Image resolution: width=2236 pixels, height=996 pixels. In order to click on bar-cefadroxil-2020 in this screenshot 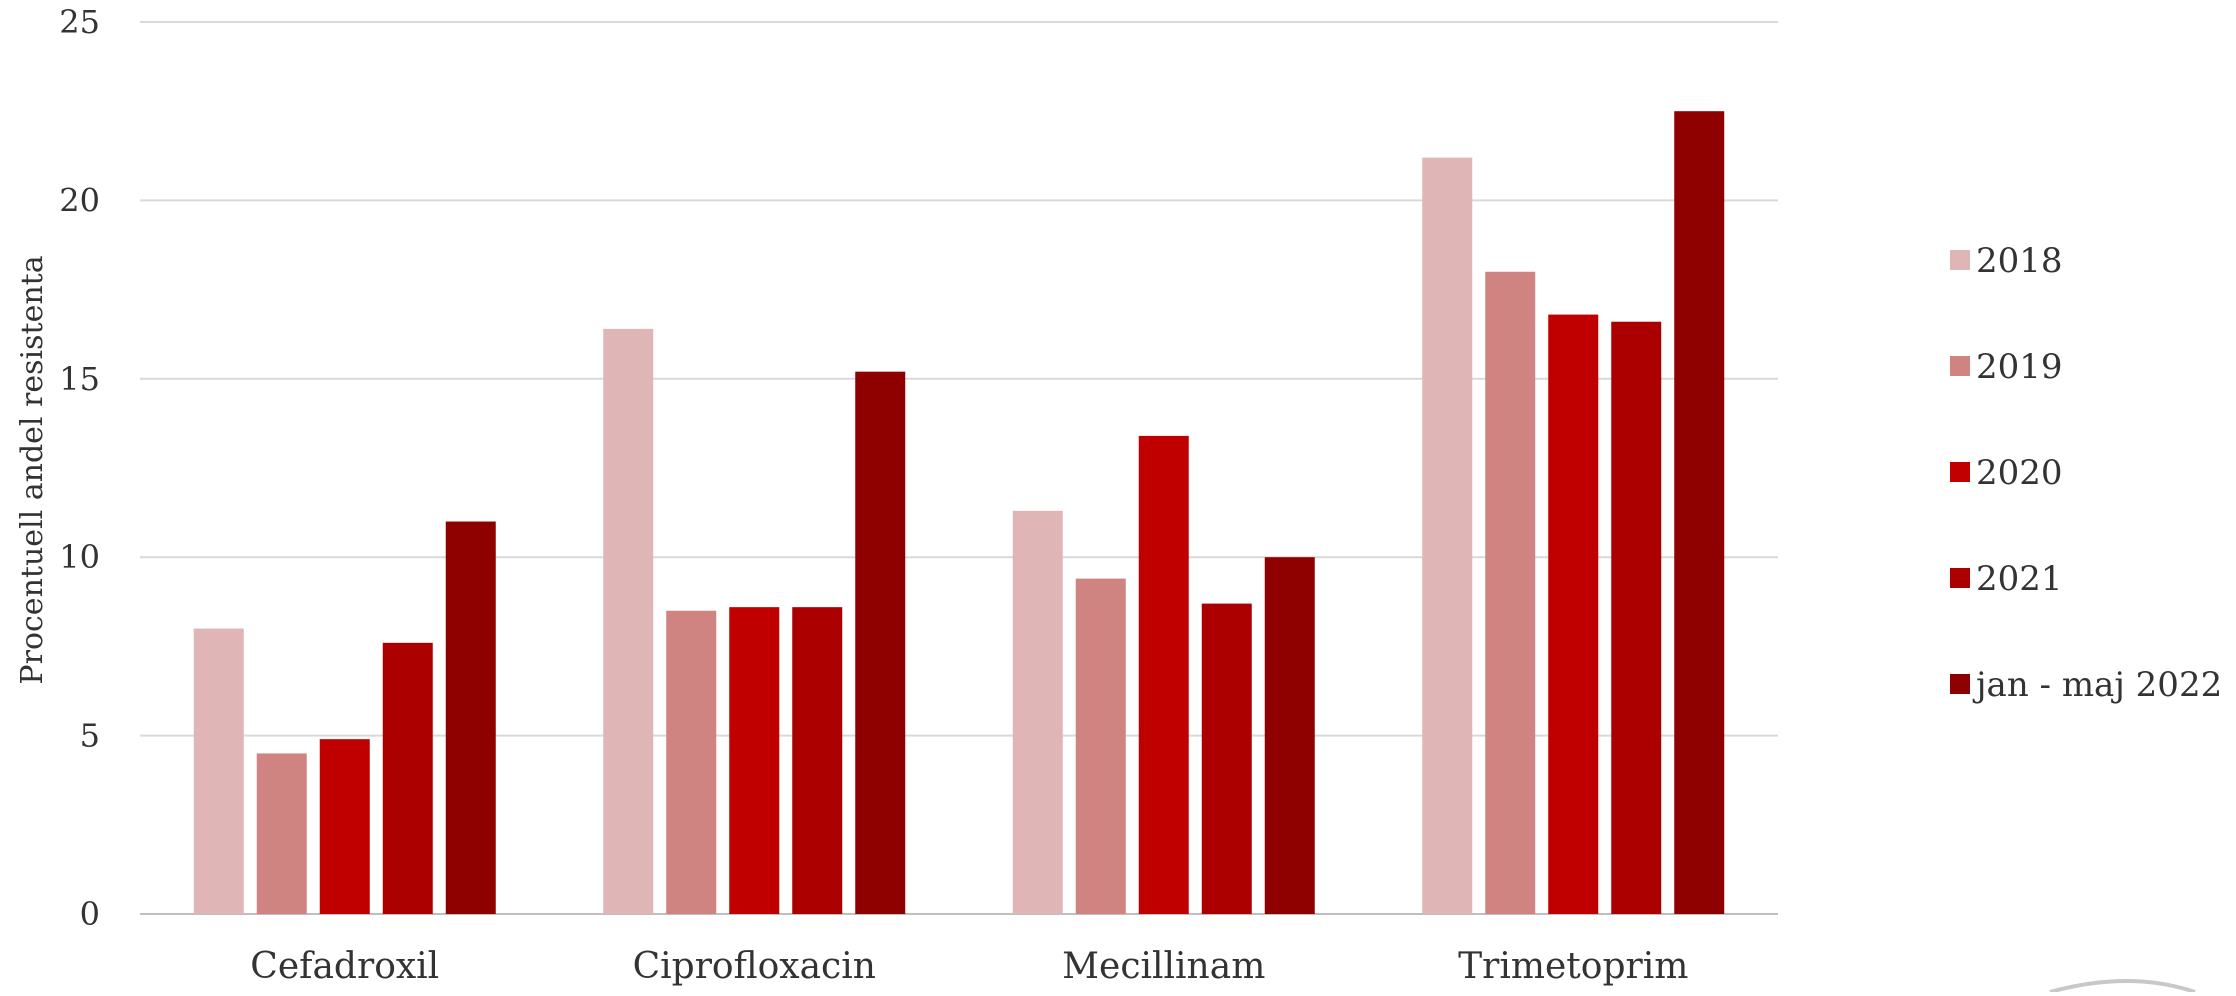, I will do `click(344, 826)`.